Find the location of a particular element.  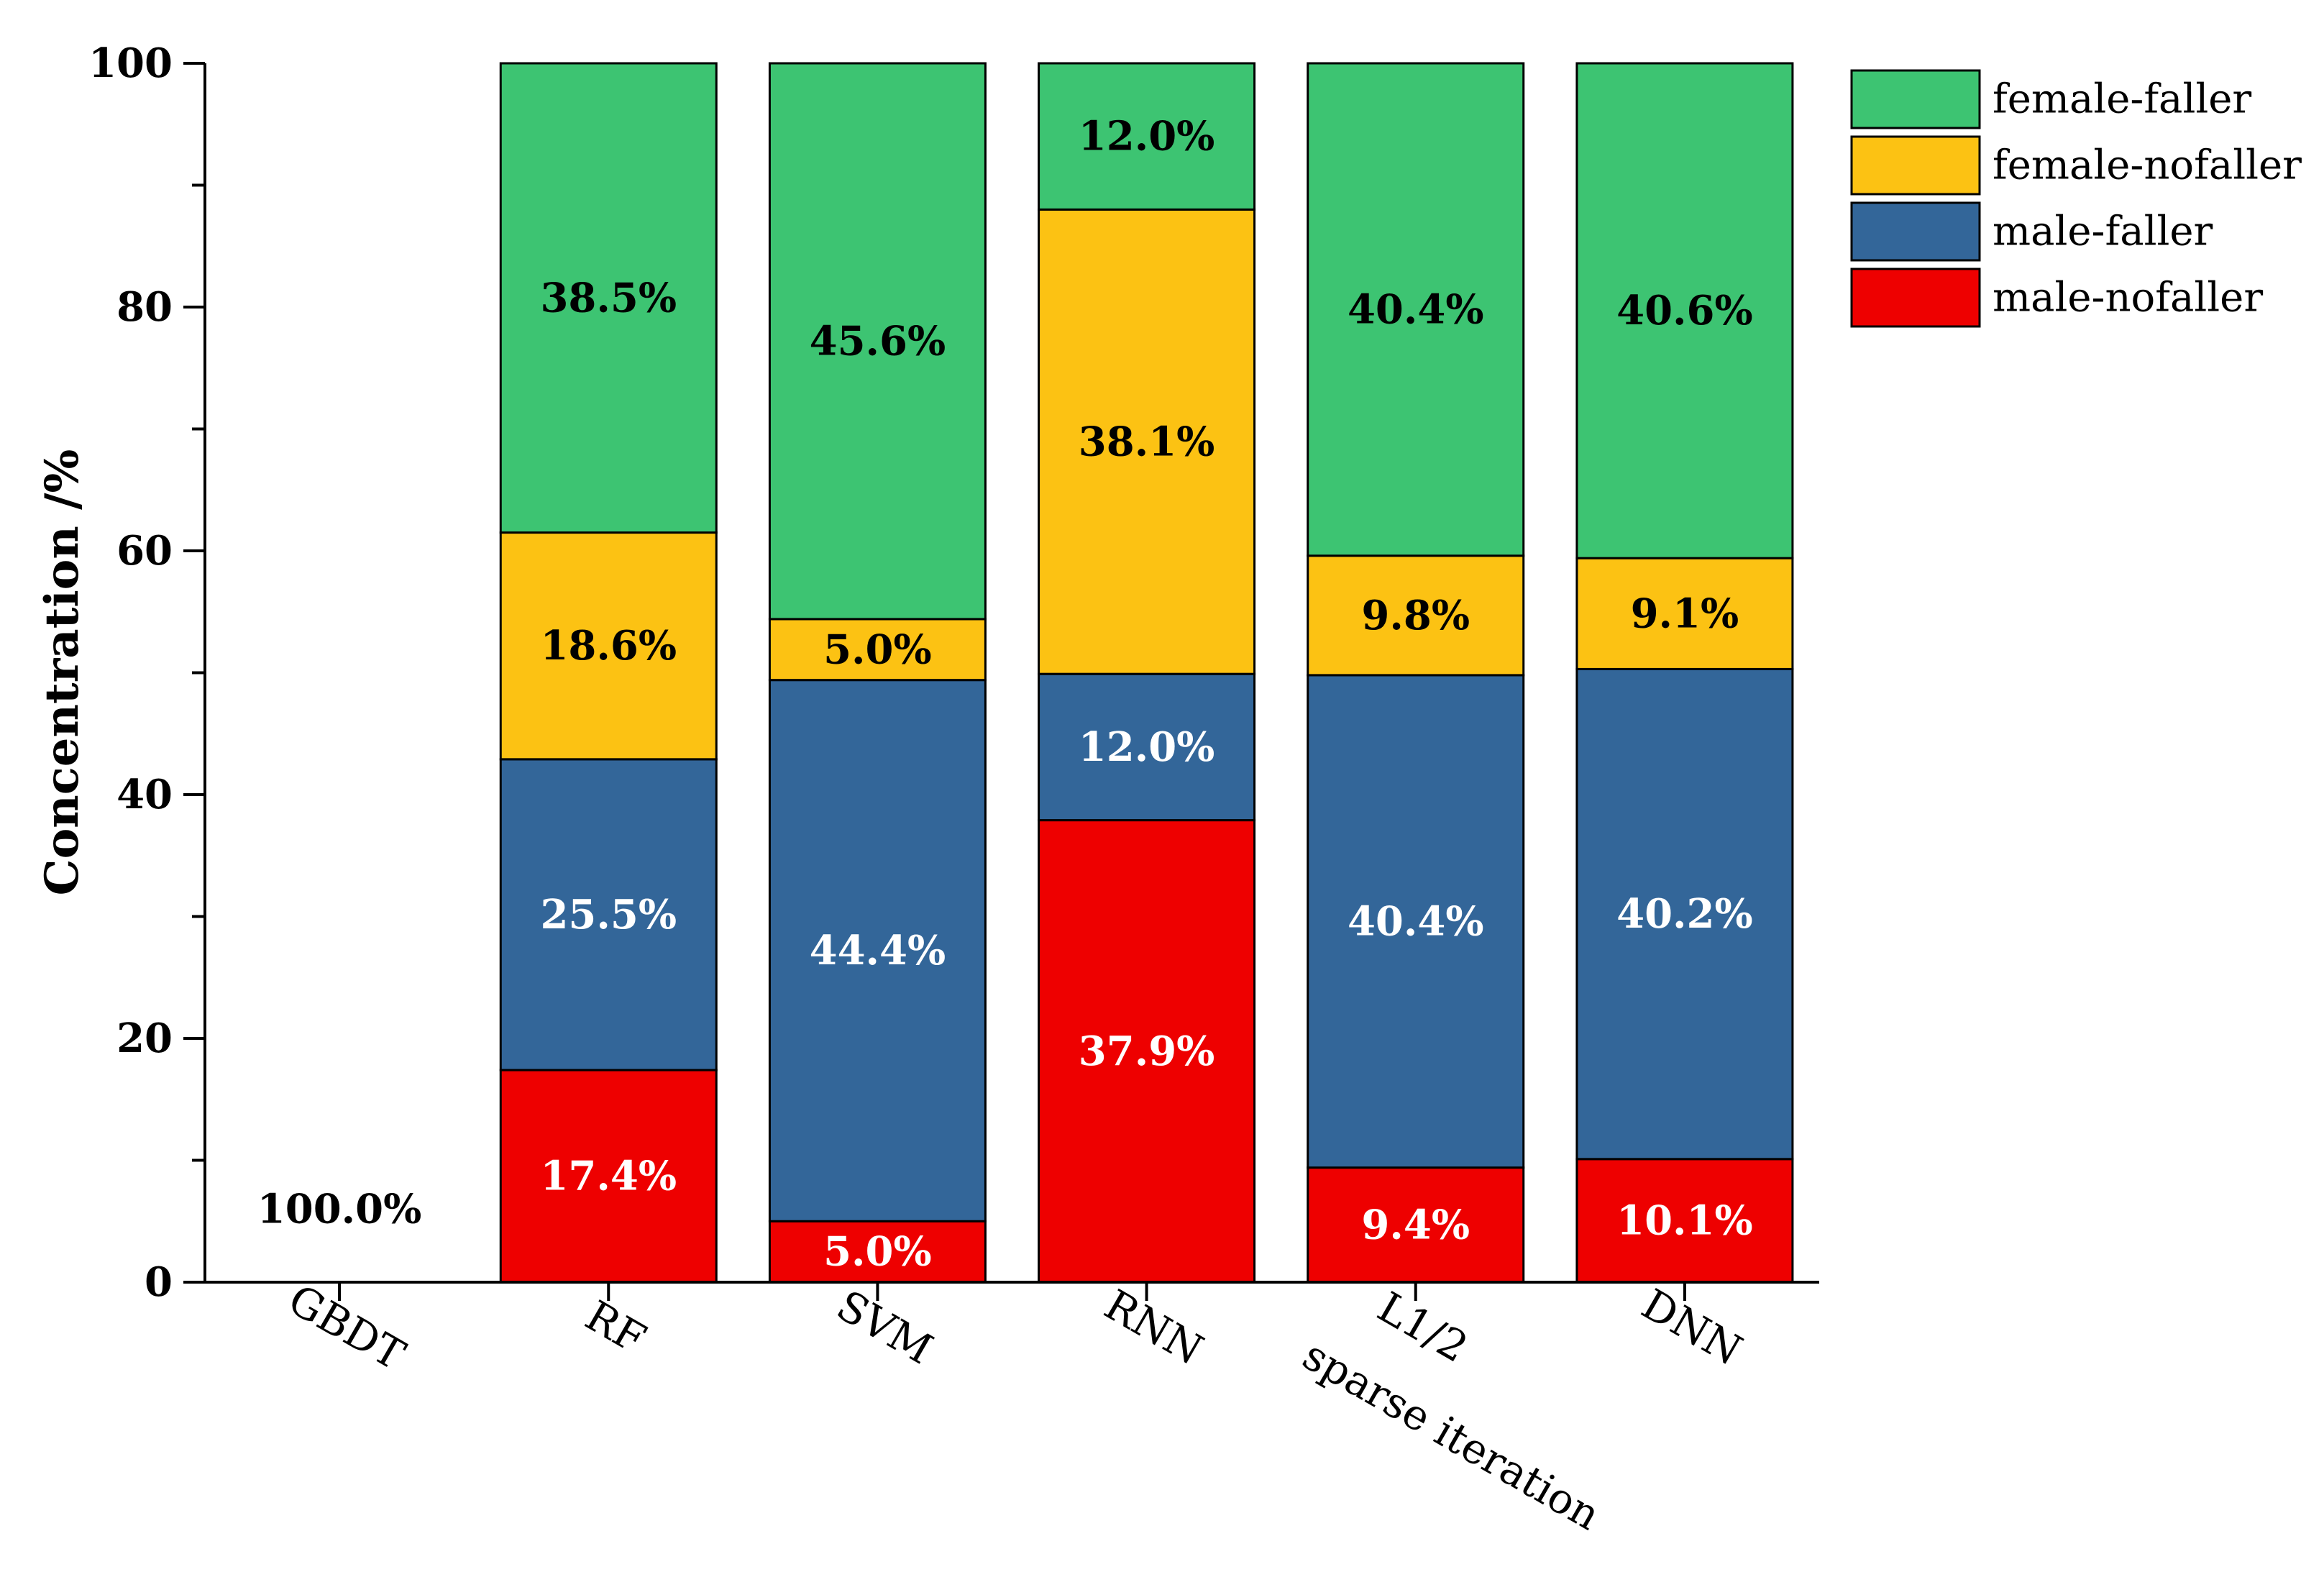

bar-svm-female-nofaller is located at coordinates (877, 650).